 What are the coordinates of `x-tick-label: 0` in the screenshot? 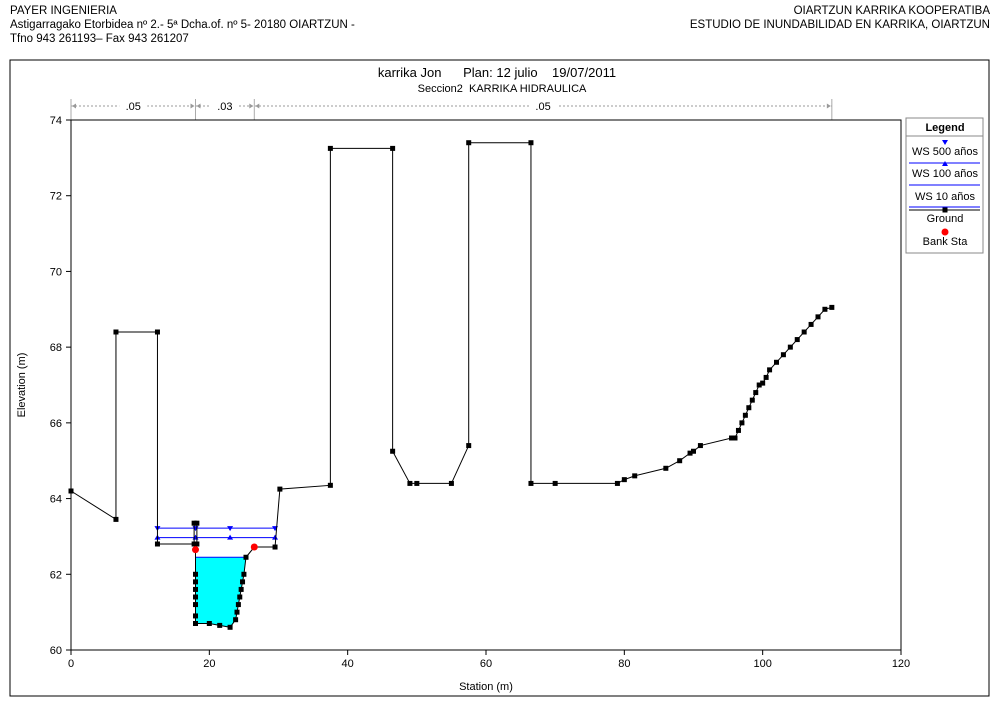 It's located at (71, 664).